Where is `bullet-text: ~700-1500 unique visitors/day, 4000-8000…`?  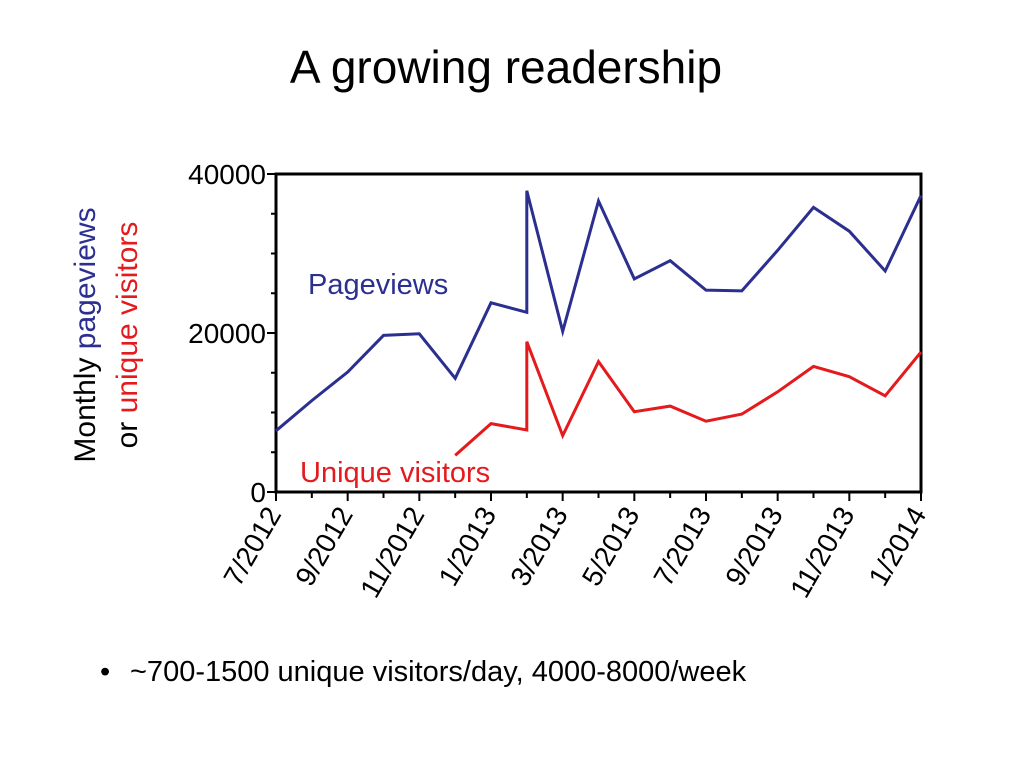 bullet-text: ~700-1500 unique visitors/day, 4000-8000… is located at coordinates (438, 672).